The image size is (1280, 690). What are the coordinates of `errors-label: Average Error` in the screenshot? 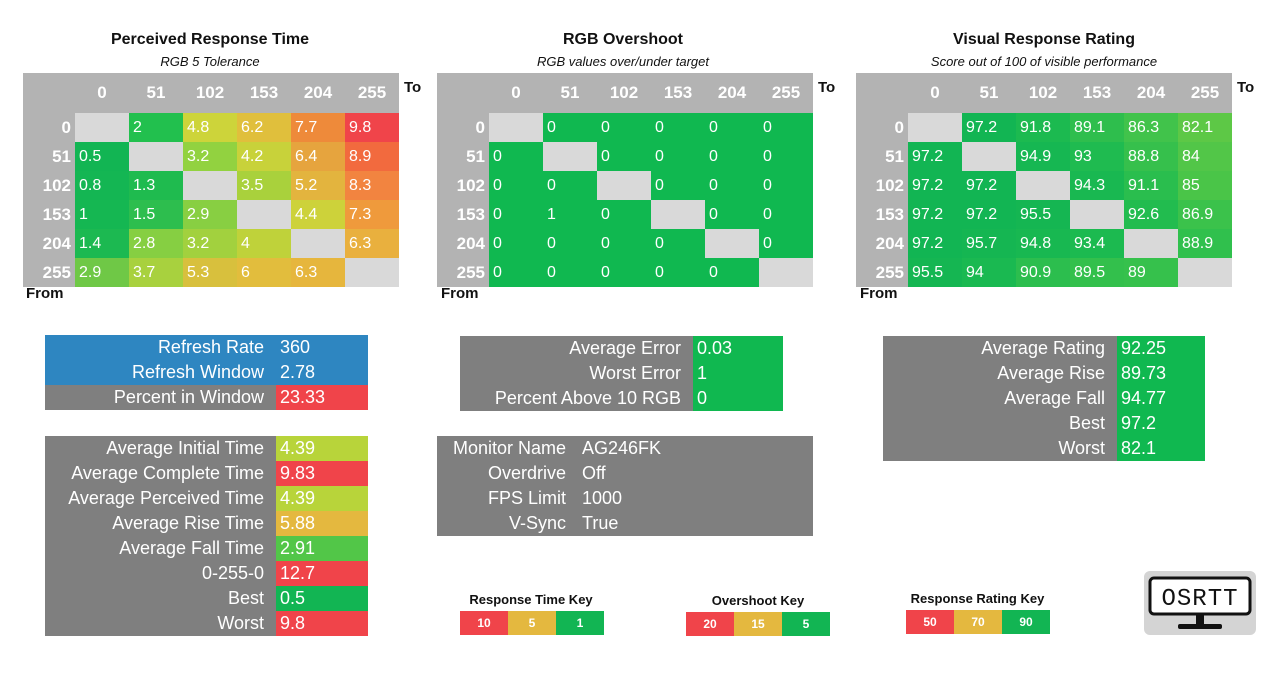 It's located at (576, 348).